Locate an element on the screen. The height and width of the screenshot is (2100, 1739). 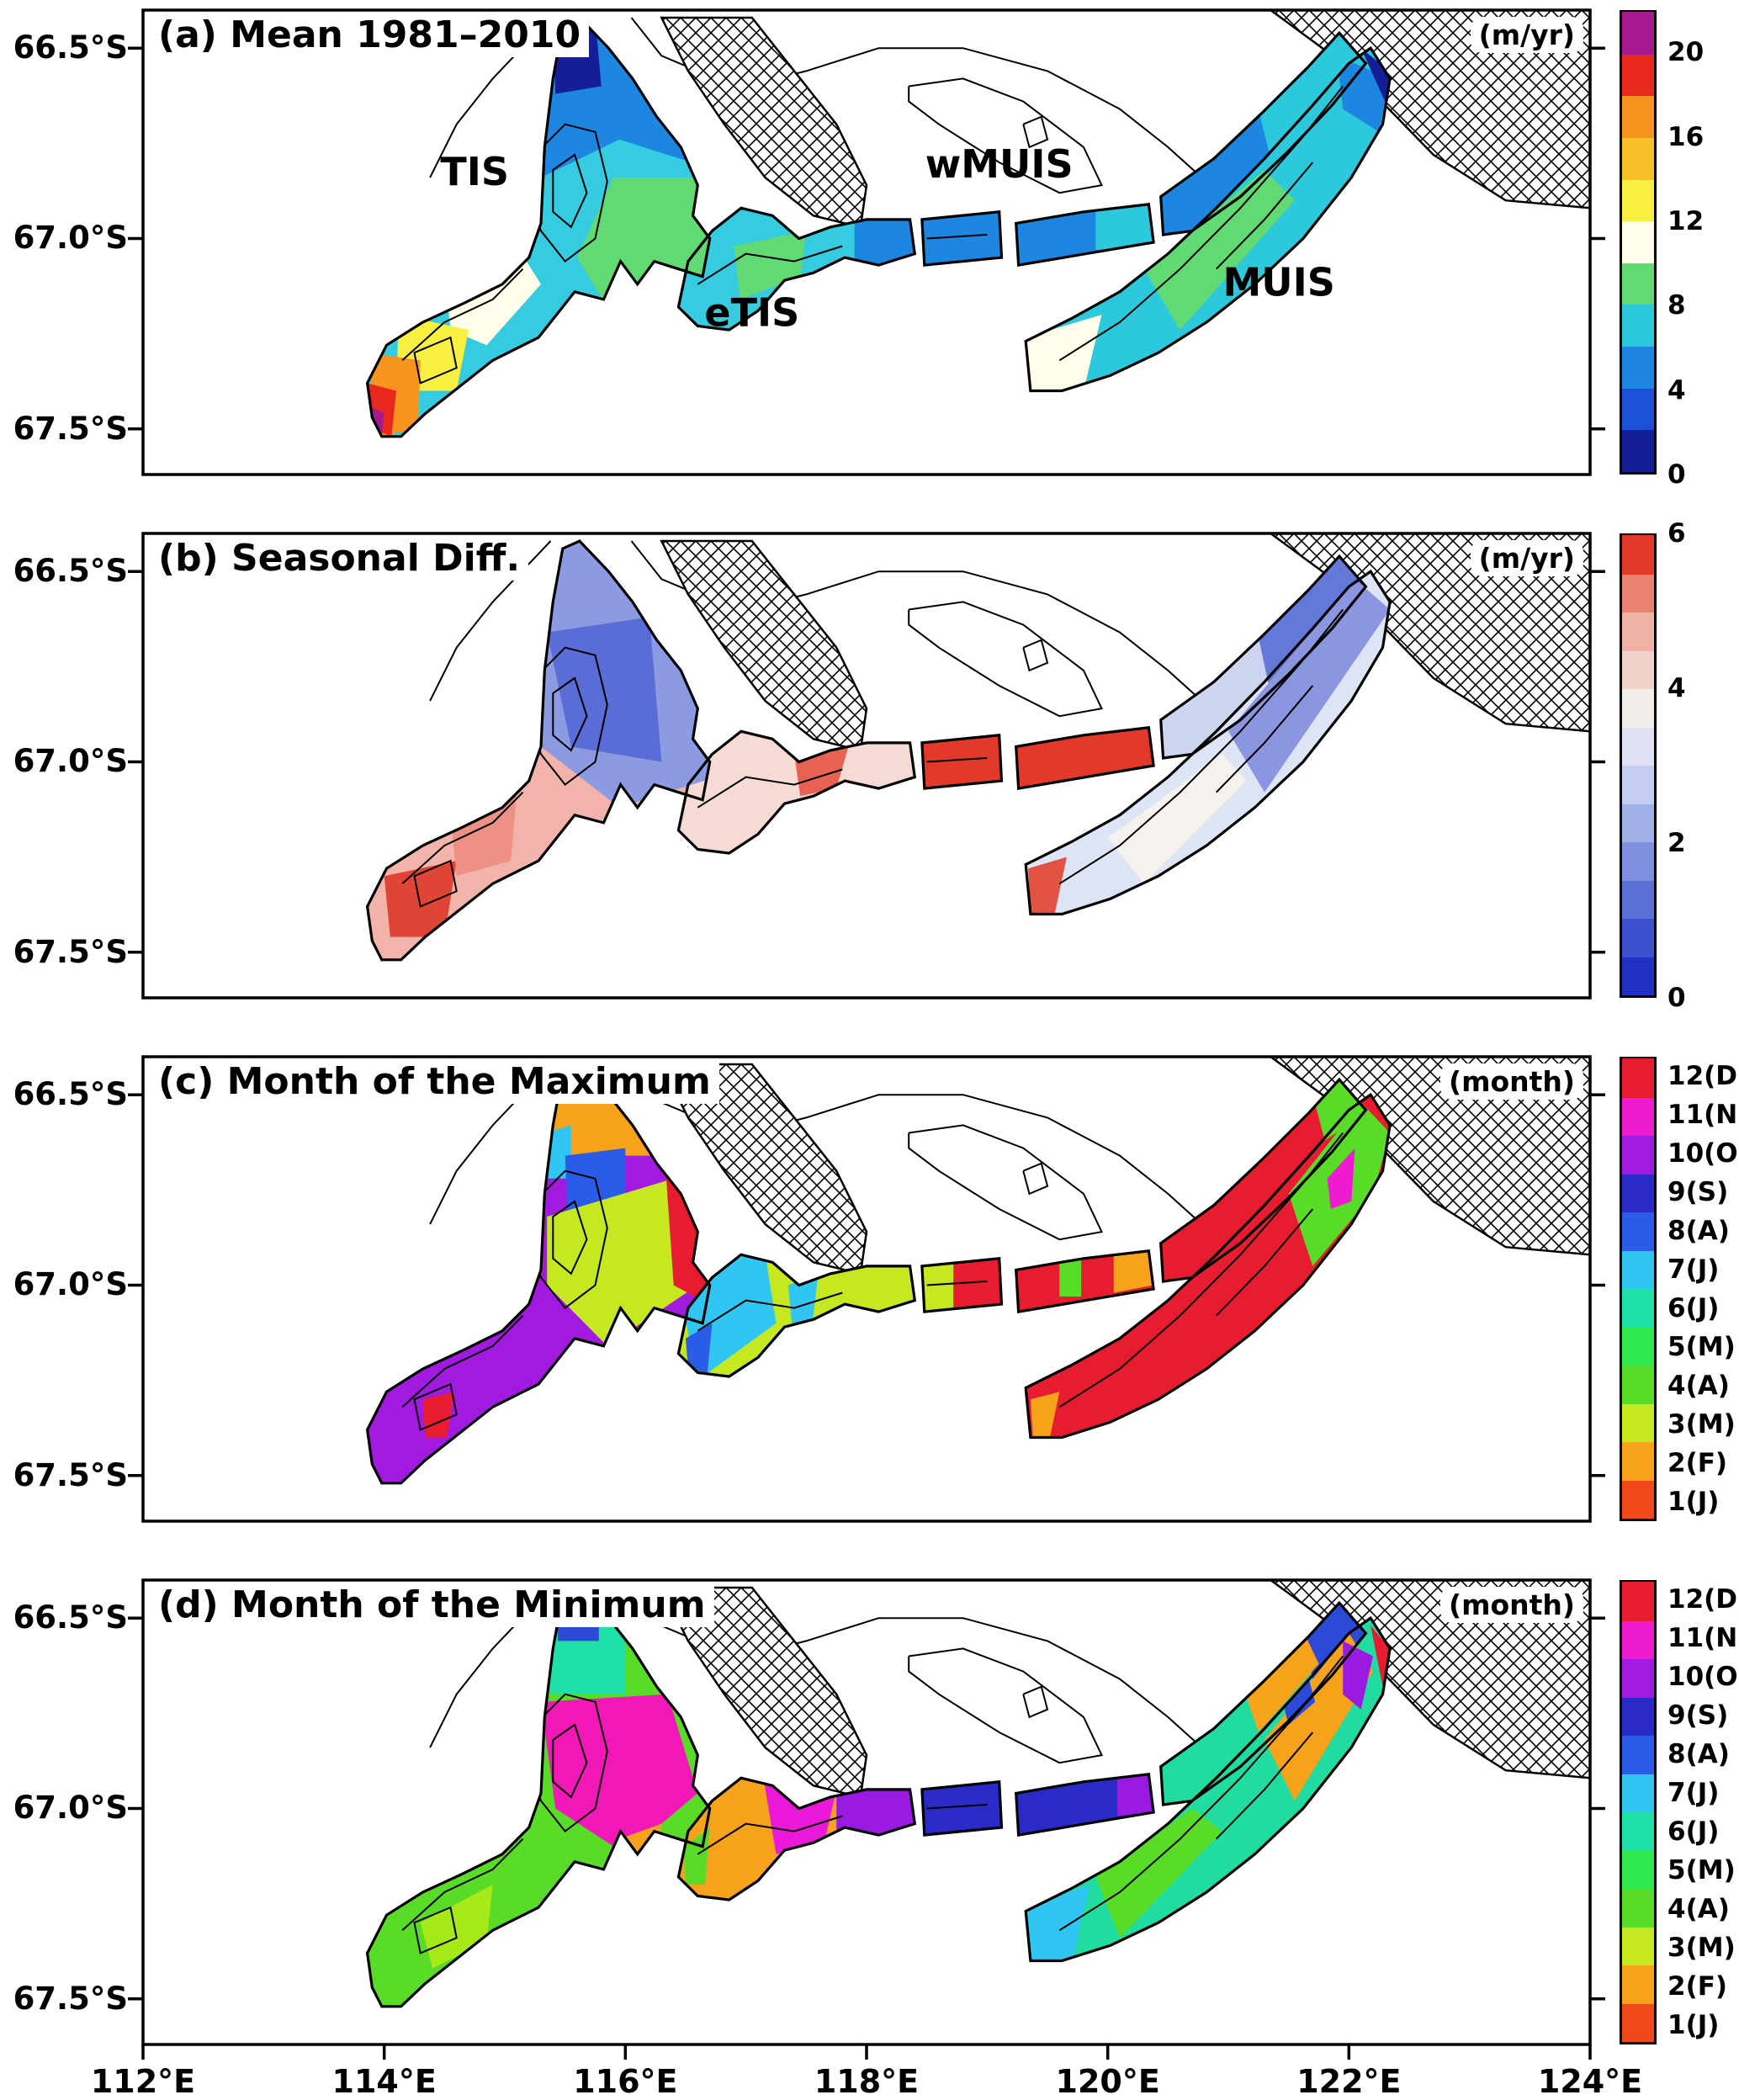
x-axis-label: 118°E is located at coordinates (867, 2081).